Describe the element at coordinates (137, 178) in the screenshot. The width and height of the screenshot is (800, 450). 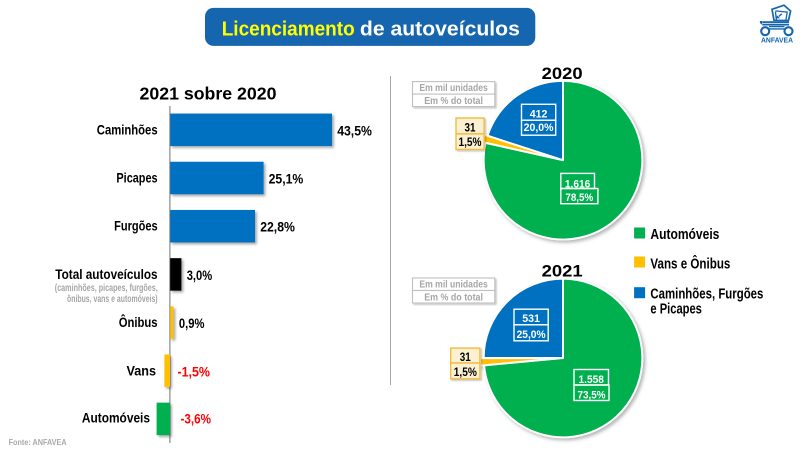
I see `svg-text: Picapes` at that location.